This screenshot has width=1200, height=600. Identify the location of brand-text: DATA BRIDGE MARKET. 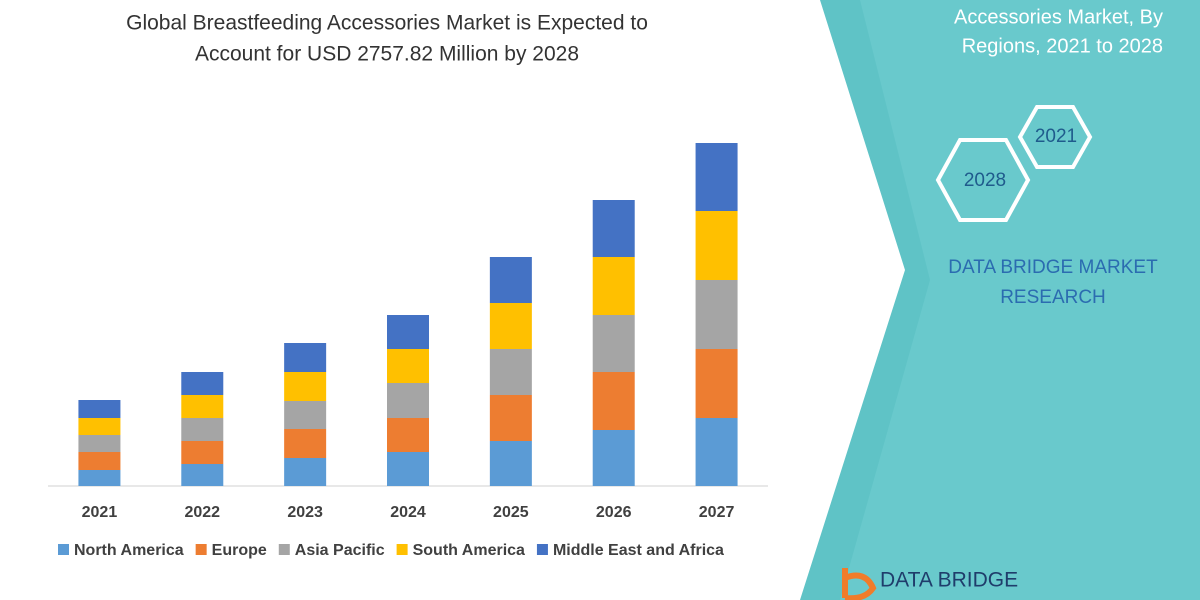
(1053, 267).